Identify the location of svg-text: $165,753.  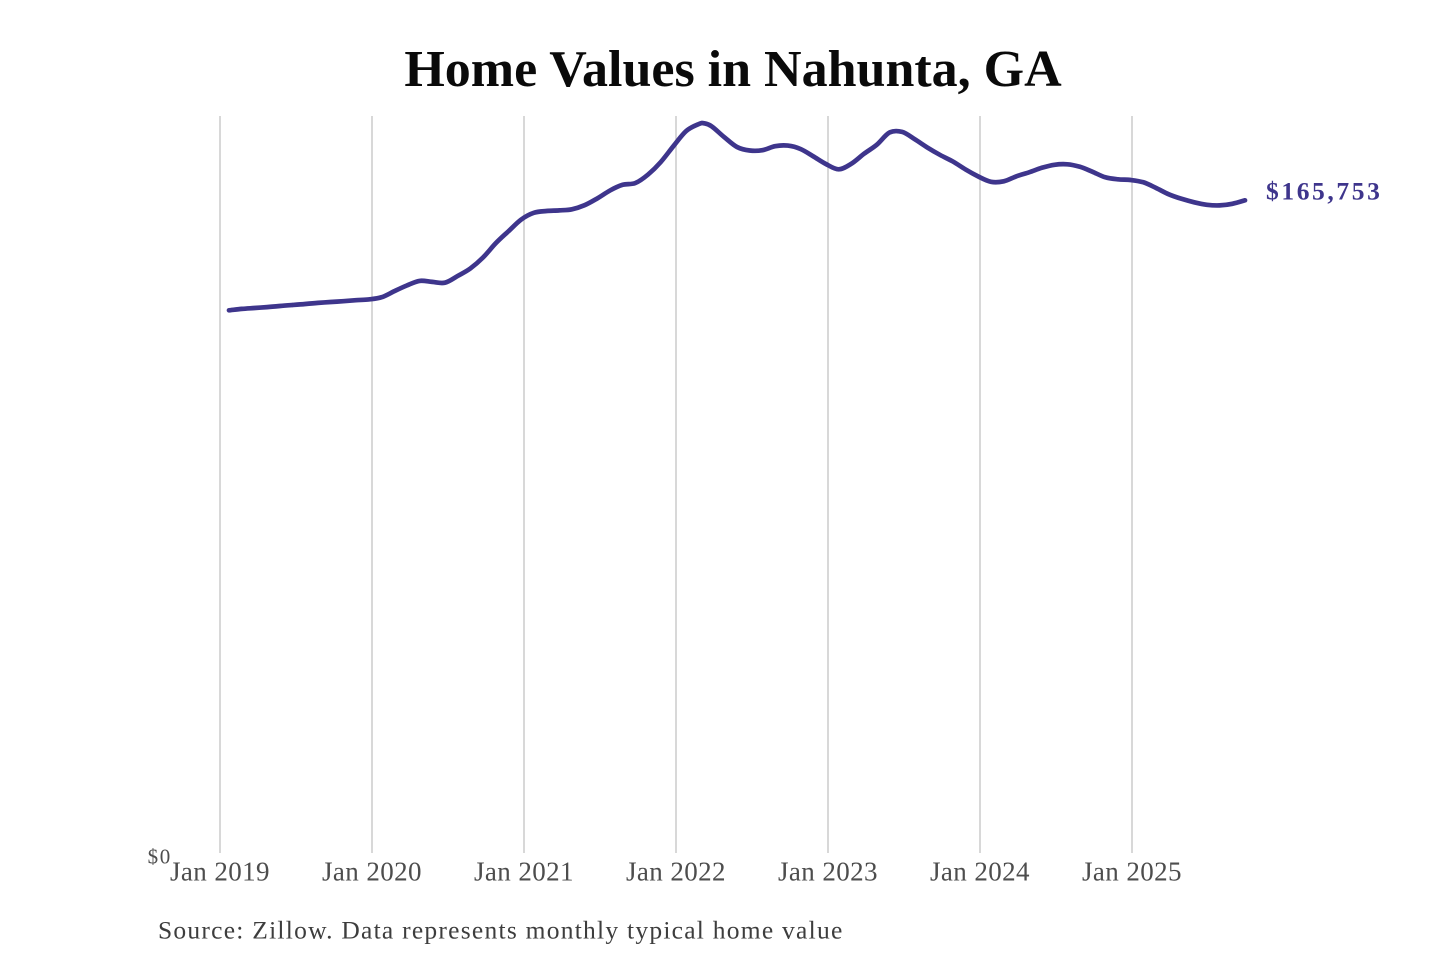
(1324, 191).